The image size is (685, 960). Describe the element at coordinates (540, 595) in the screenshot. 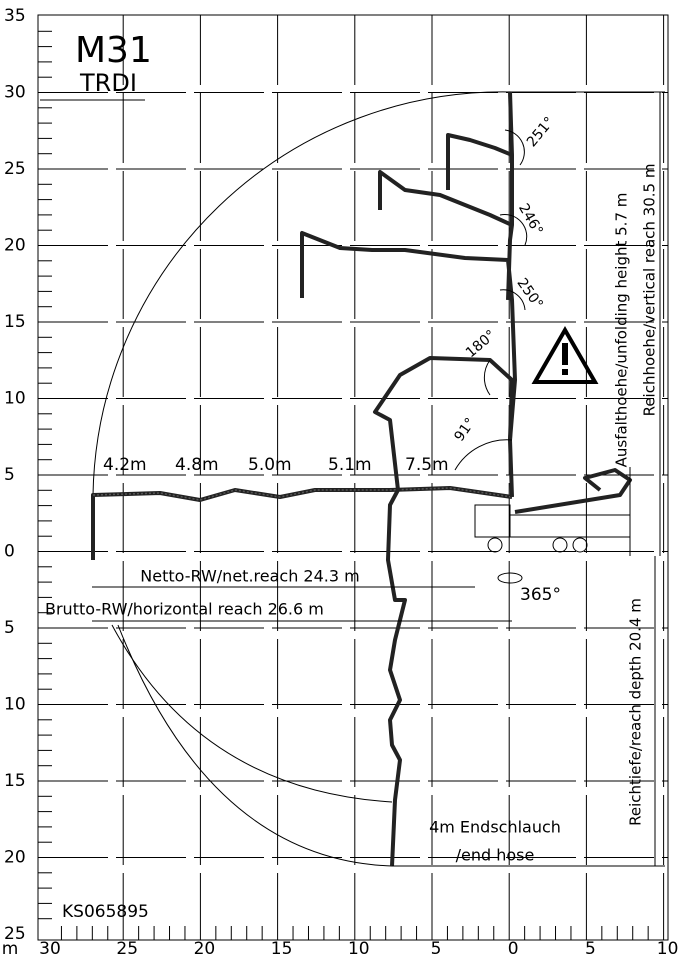

I see `rotation: 365°` at that location.